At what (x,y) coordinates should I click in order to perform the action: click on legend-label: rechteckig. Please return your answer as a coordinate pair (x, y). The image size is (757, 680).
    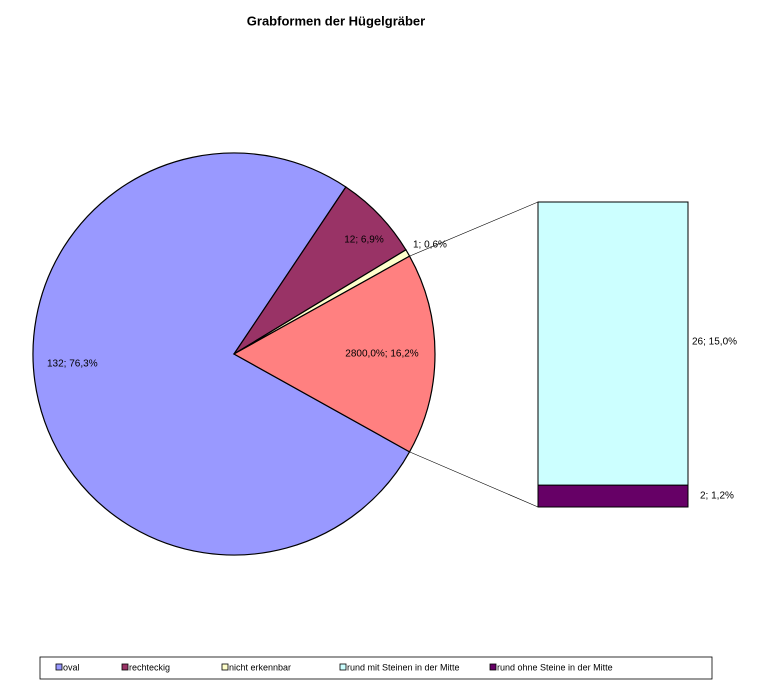
    Looking at the image, I should click on (149, 667).